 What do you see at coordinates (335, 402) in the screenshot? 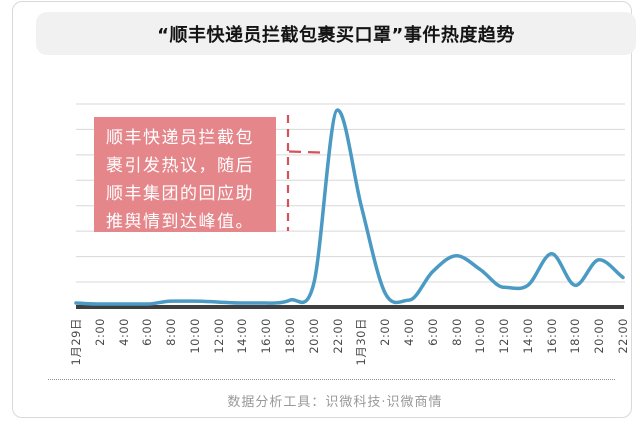
I see `footer-credit: 数据分析工具：识微科技·识微商情` at bounding box center [335, 402].